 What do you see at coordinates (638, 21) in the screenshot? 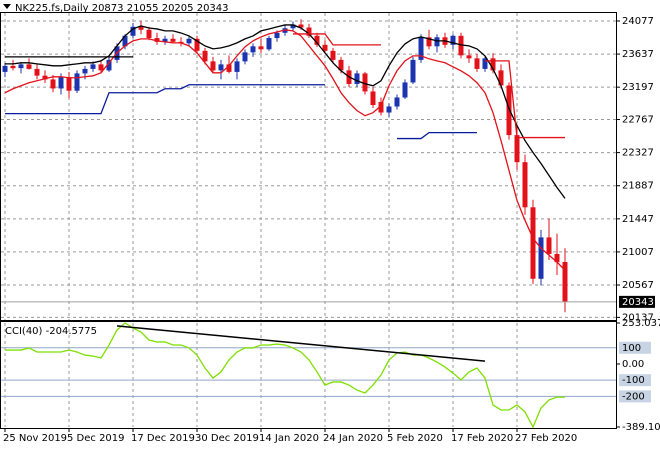
I see `y-tick-label: 24077` at bounding box center [638, 21].